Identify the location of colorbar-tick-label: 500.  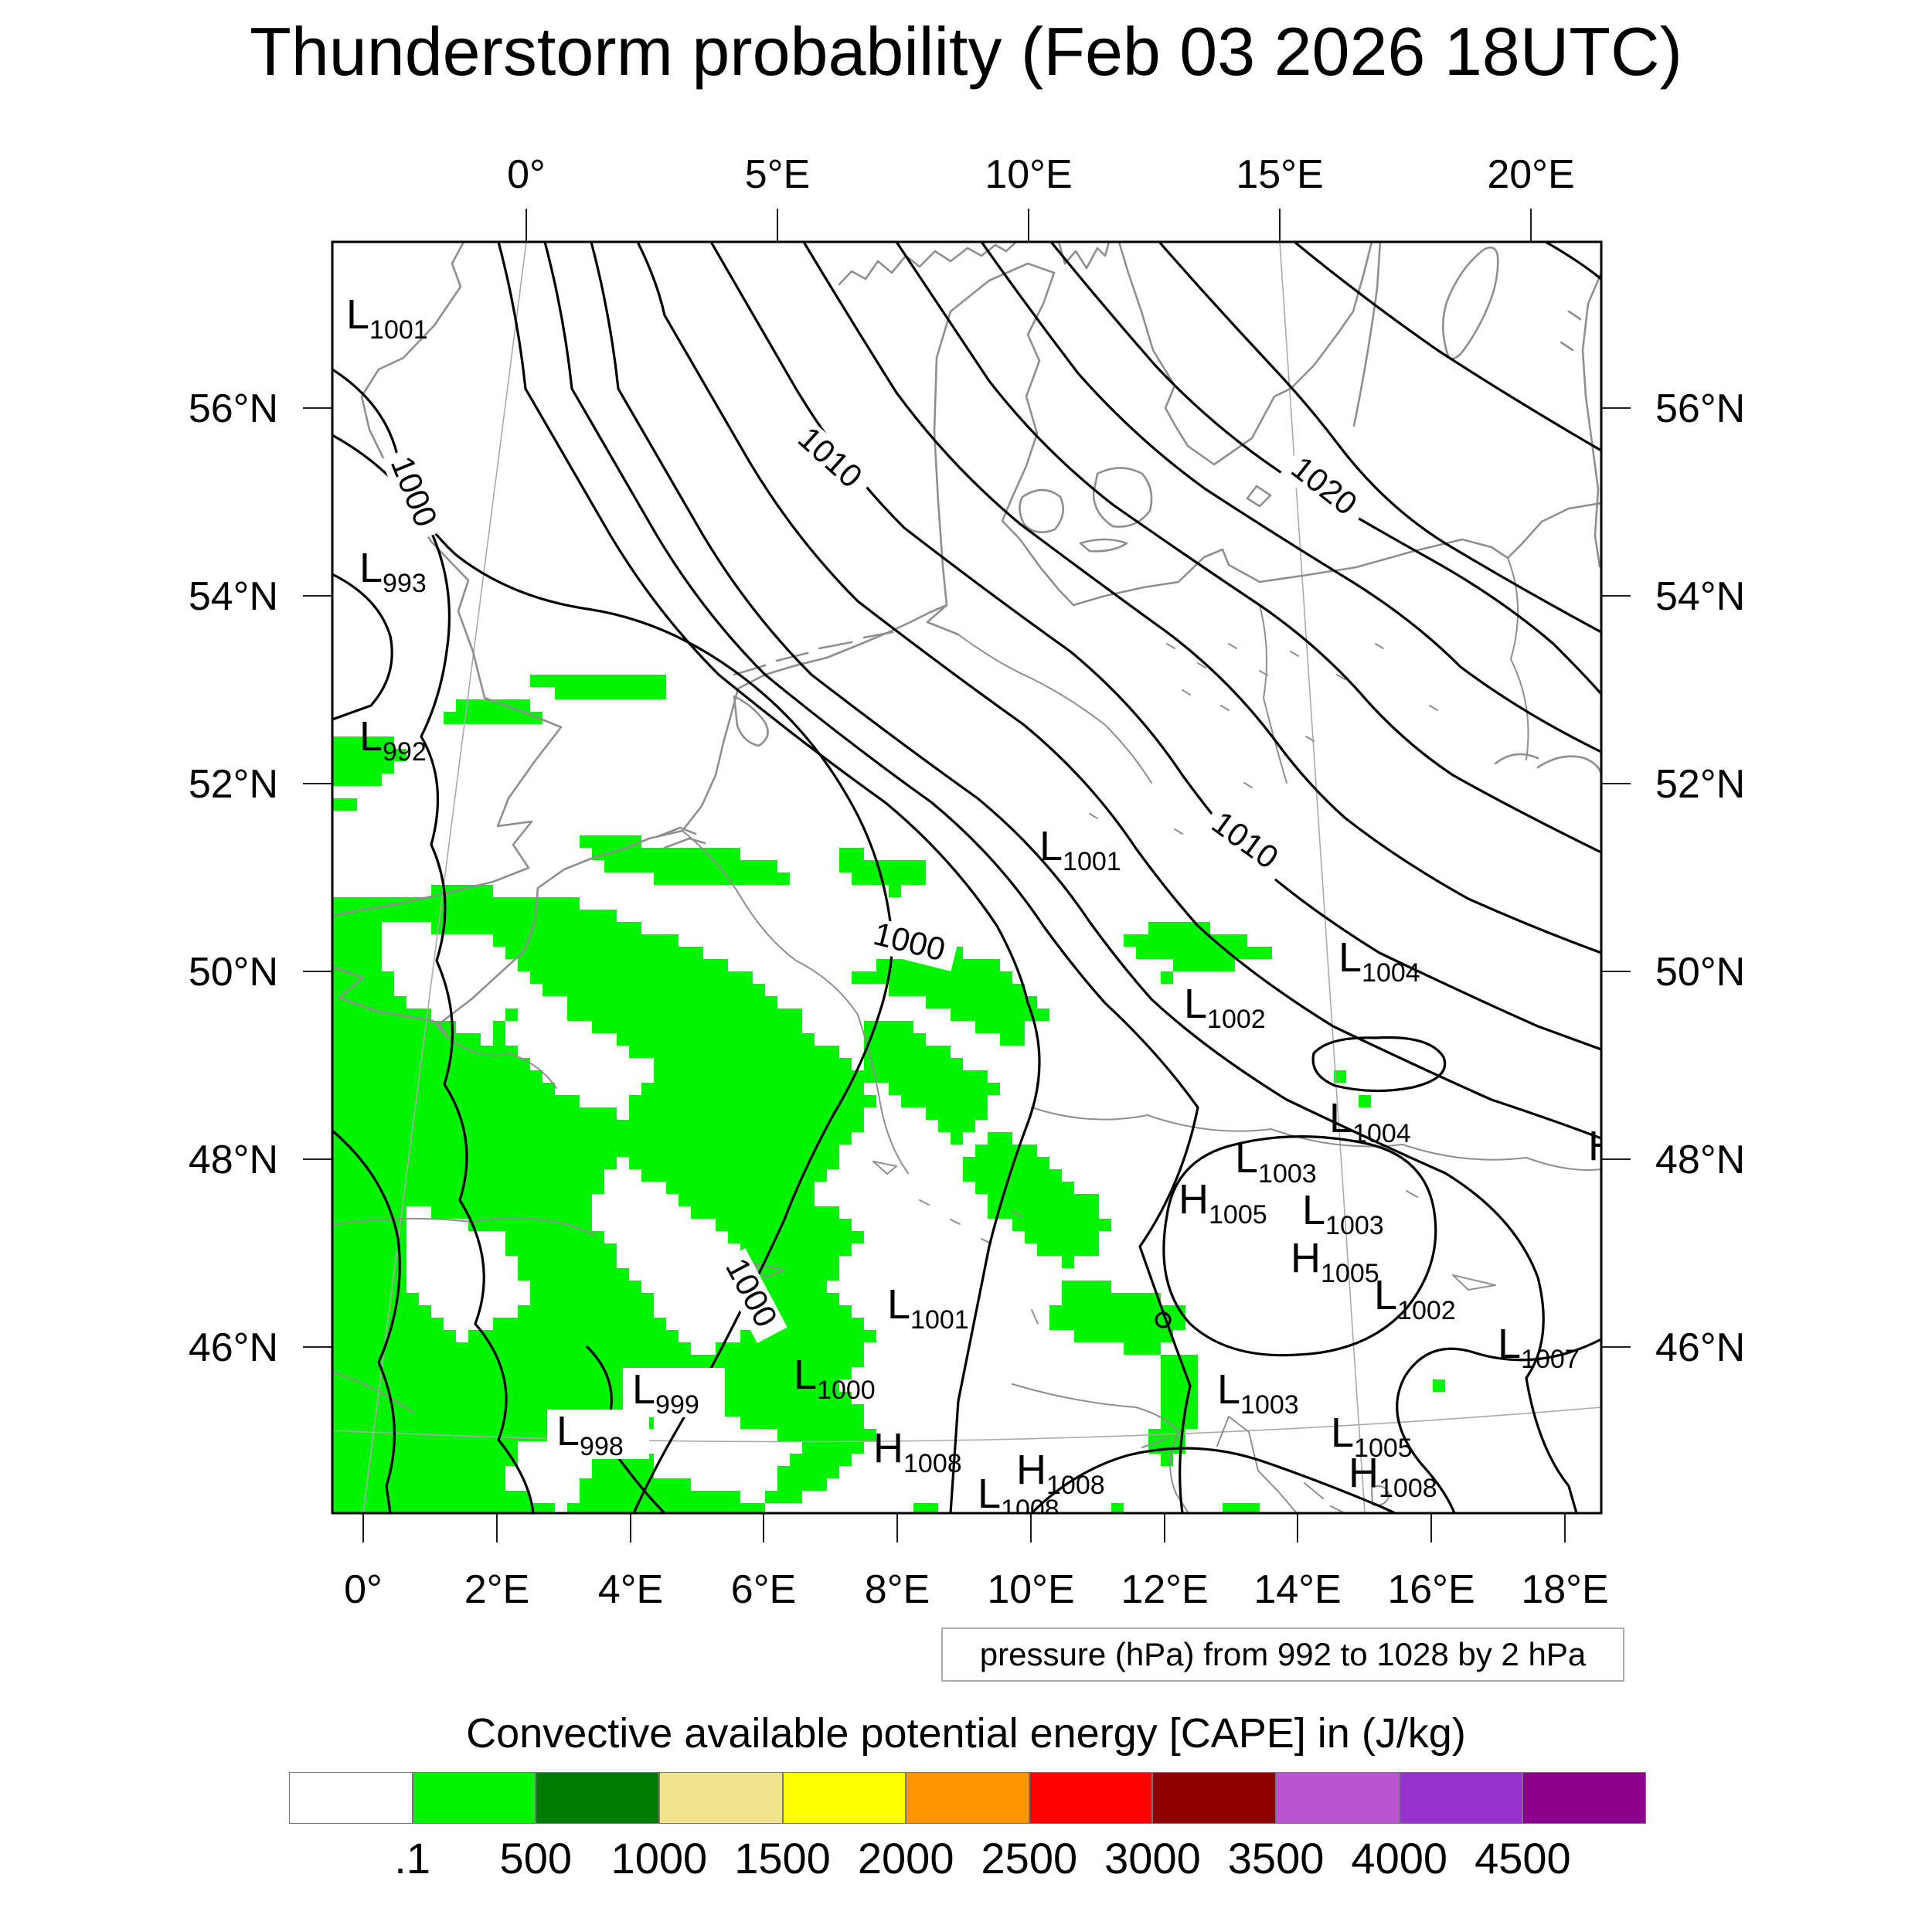
(535, 1858).